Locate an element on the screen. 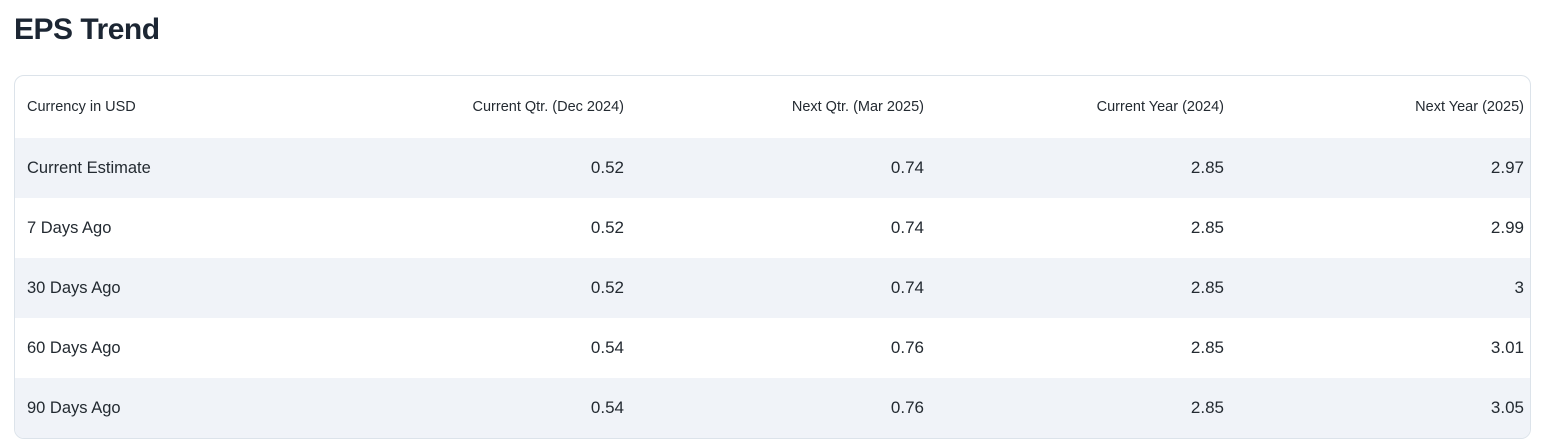 This screenshot has height=444, width=1545. header-current-year: Current Year (2024) is located at coordinates (1160, 107).